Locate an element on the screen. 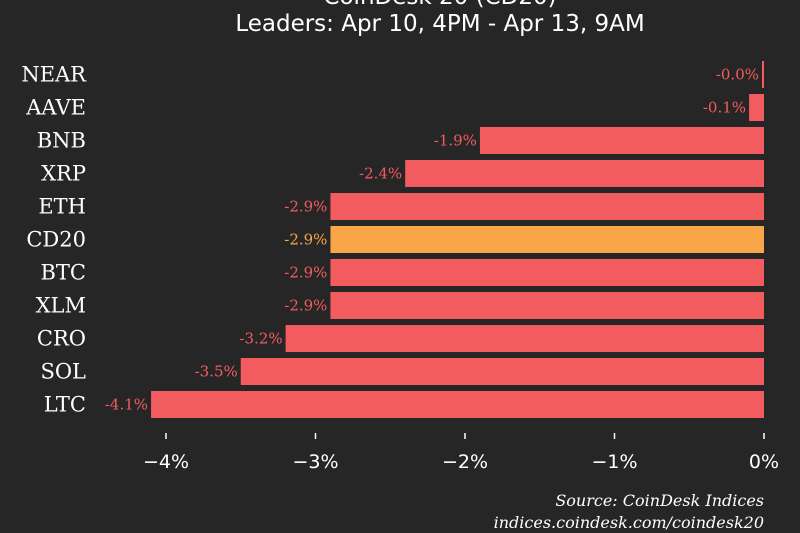 This screenshot has width=800, height=533. category-label-xrp: XRP is located at coordinates (63, 174).